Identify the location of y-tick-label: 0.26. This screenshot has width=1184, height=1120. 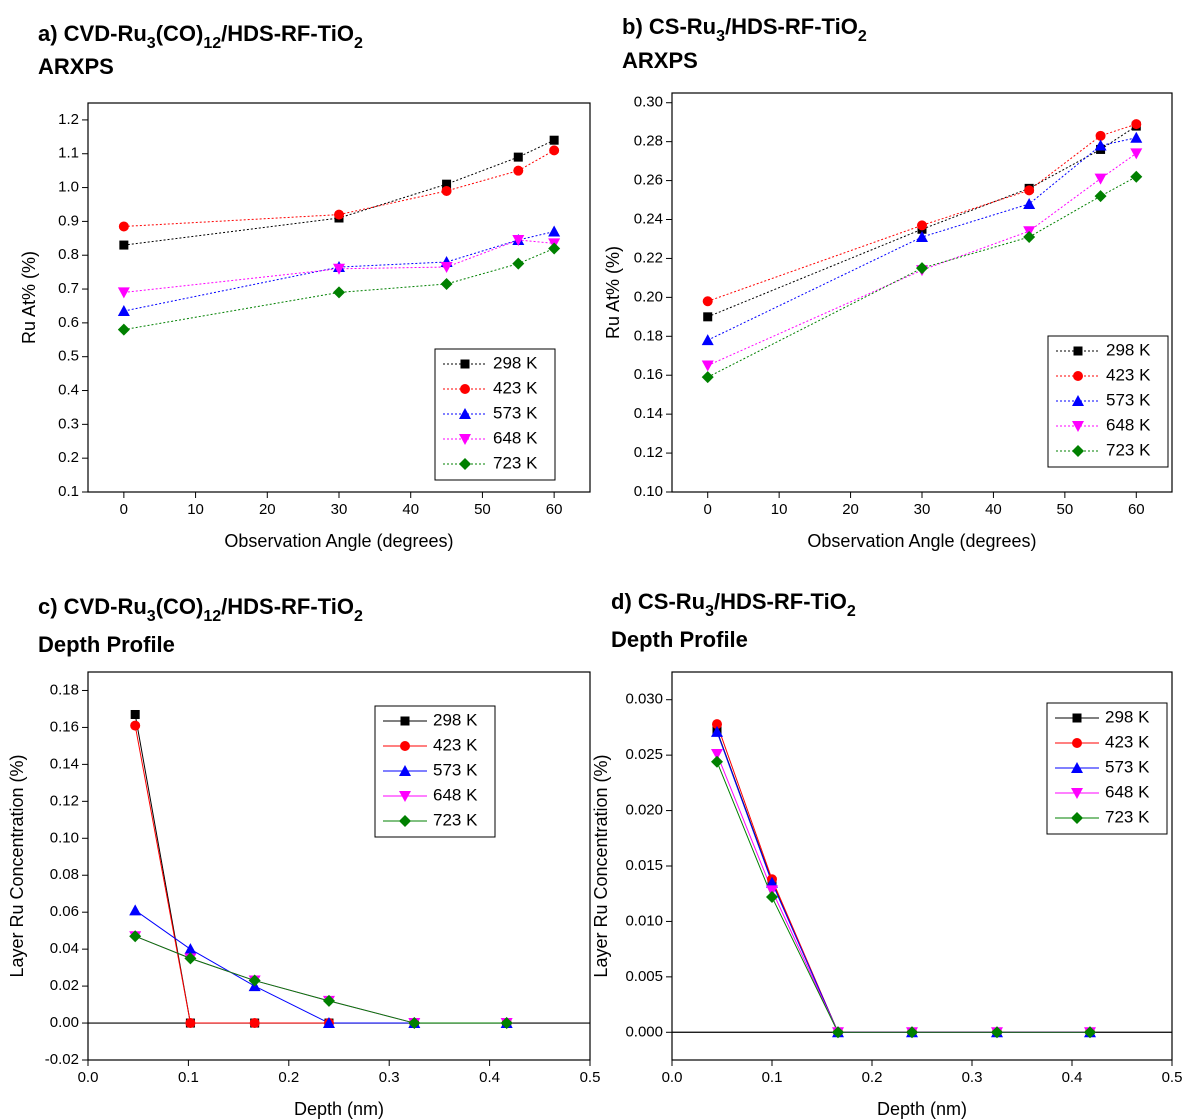
(648, 180).